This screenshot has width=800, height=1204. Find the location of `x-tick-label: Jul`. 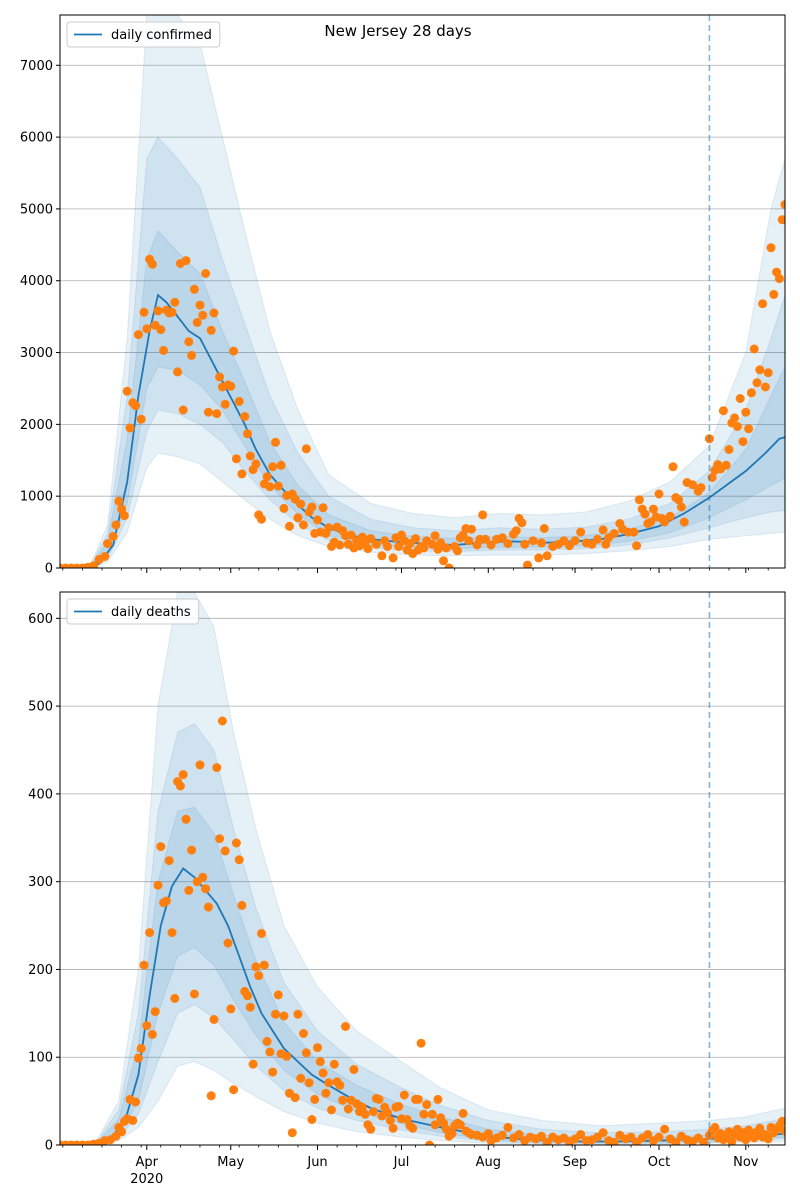

x-tick-label: Jul is located at coordinates (401, 1162).